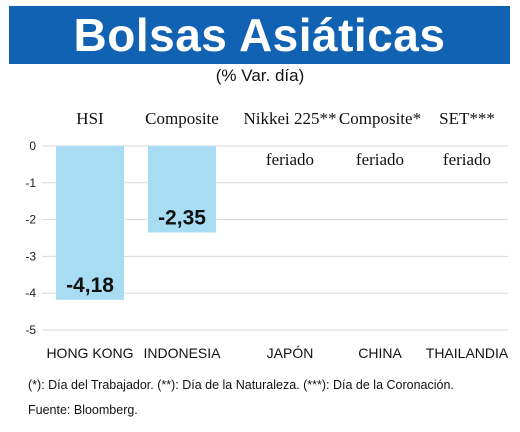 Image resolution: width=520 pixels, height=432 pixels. Describe the element at coordinates (182, 217) in the screenshot. I see `data-label: -2,35` at that location.